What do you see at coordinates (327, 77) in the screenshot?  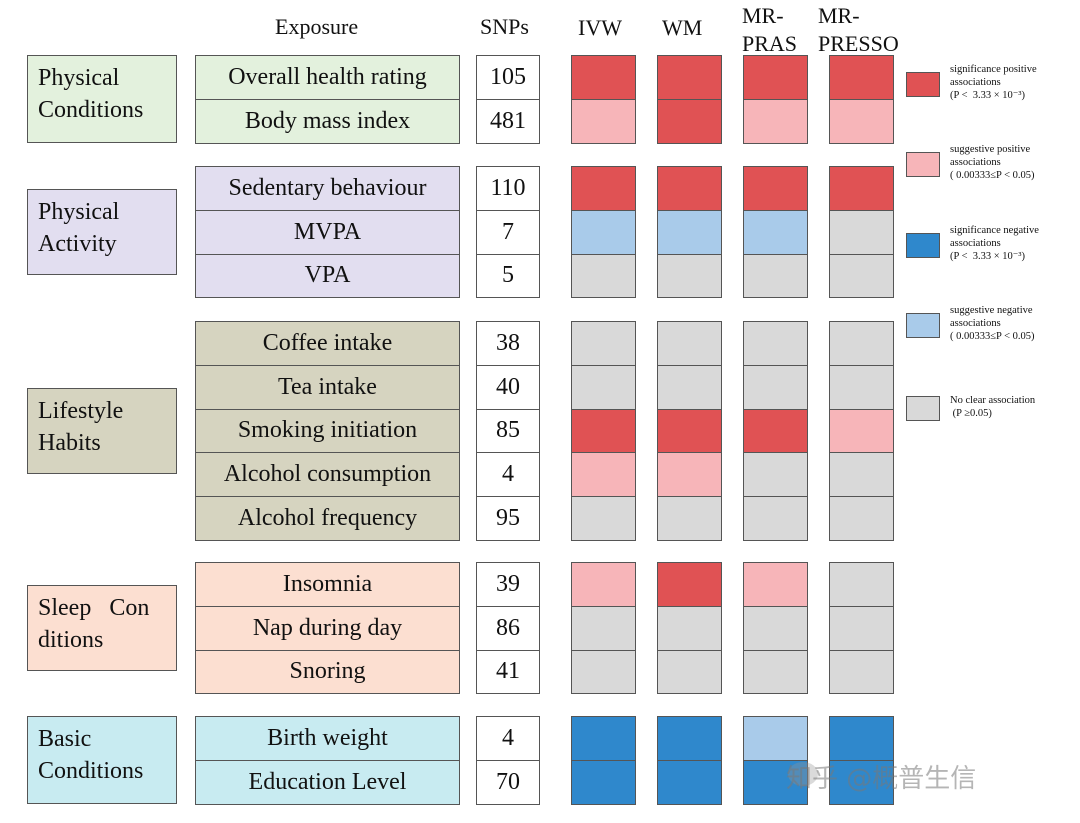 I see `exposure-label: Overall health rating` at bounding box center [327, 77].